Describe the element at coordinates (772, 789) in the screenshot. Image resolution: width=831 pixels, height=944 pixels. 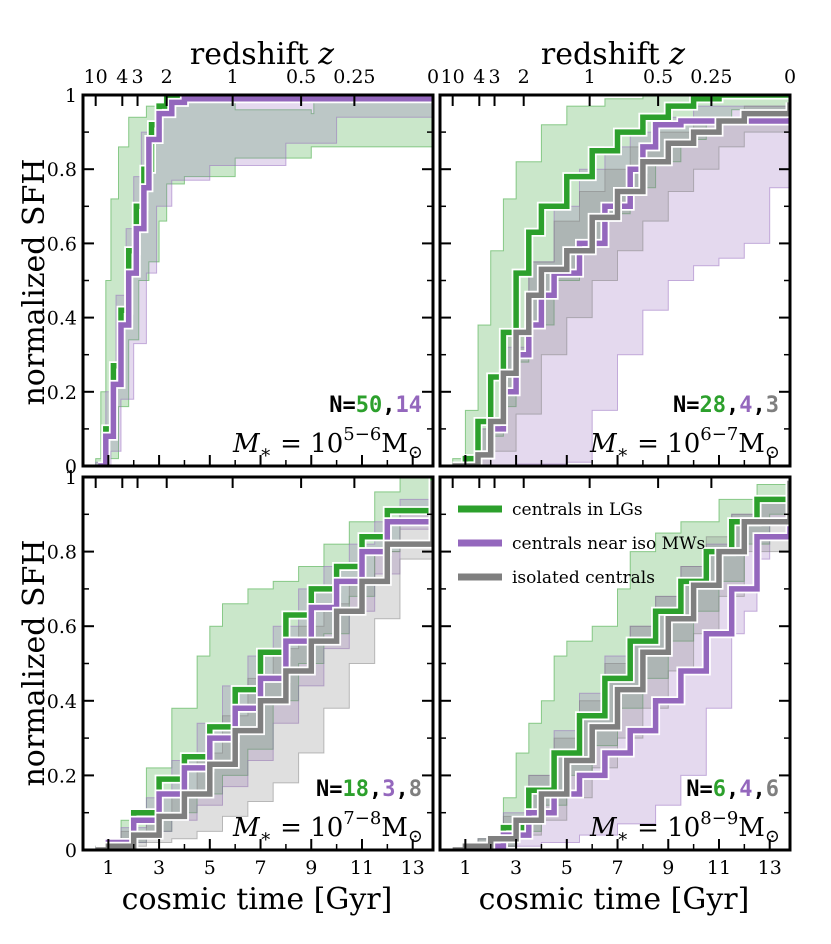
I see `count-iso: 6` at that location.